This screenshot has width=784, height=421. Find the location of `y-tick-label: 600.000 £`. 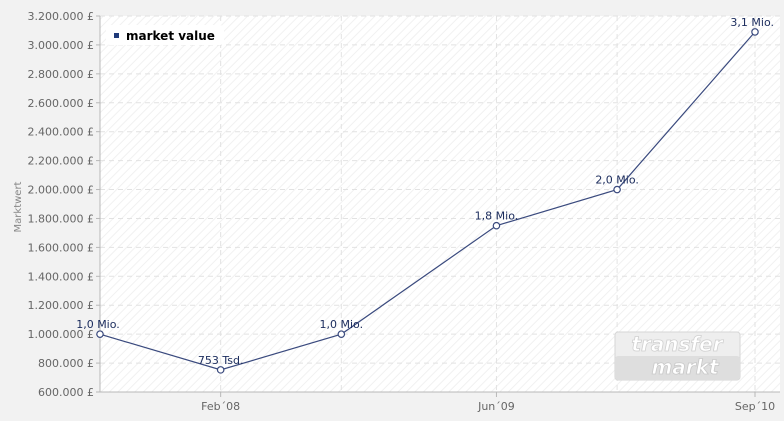

y-tick-label: 600.000 £ is located at coordinates (66, 392).